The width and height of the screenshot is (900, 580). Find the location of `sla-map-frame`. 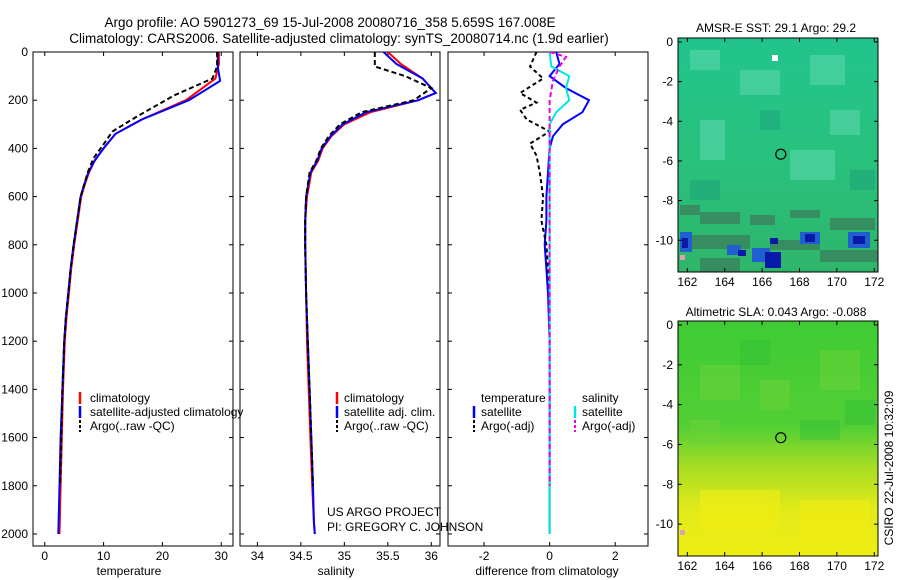

sla-map-frame is located at coordinates (778, 438).